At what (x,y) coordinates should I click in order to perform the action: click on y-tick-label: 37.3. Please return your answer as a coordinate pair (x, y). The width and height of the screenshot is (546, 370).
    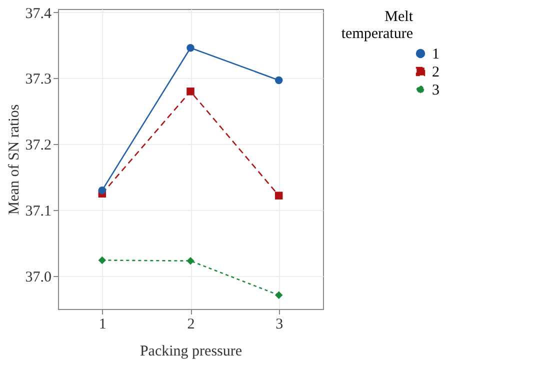
    Looking at the image, I should click on (38, 80).